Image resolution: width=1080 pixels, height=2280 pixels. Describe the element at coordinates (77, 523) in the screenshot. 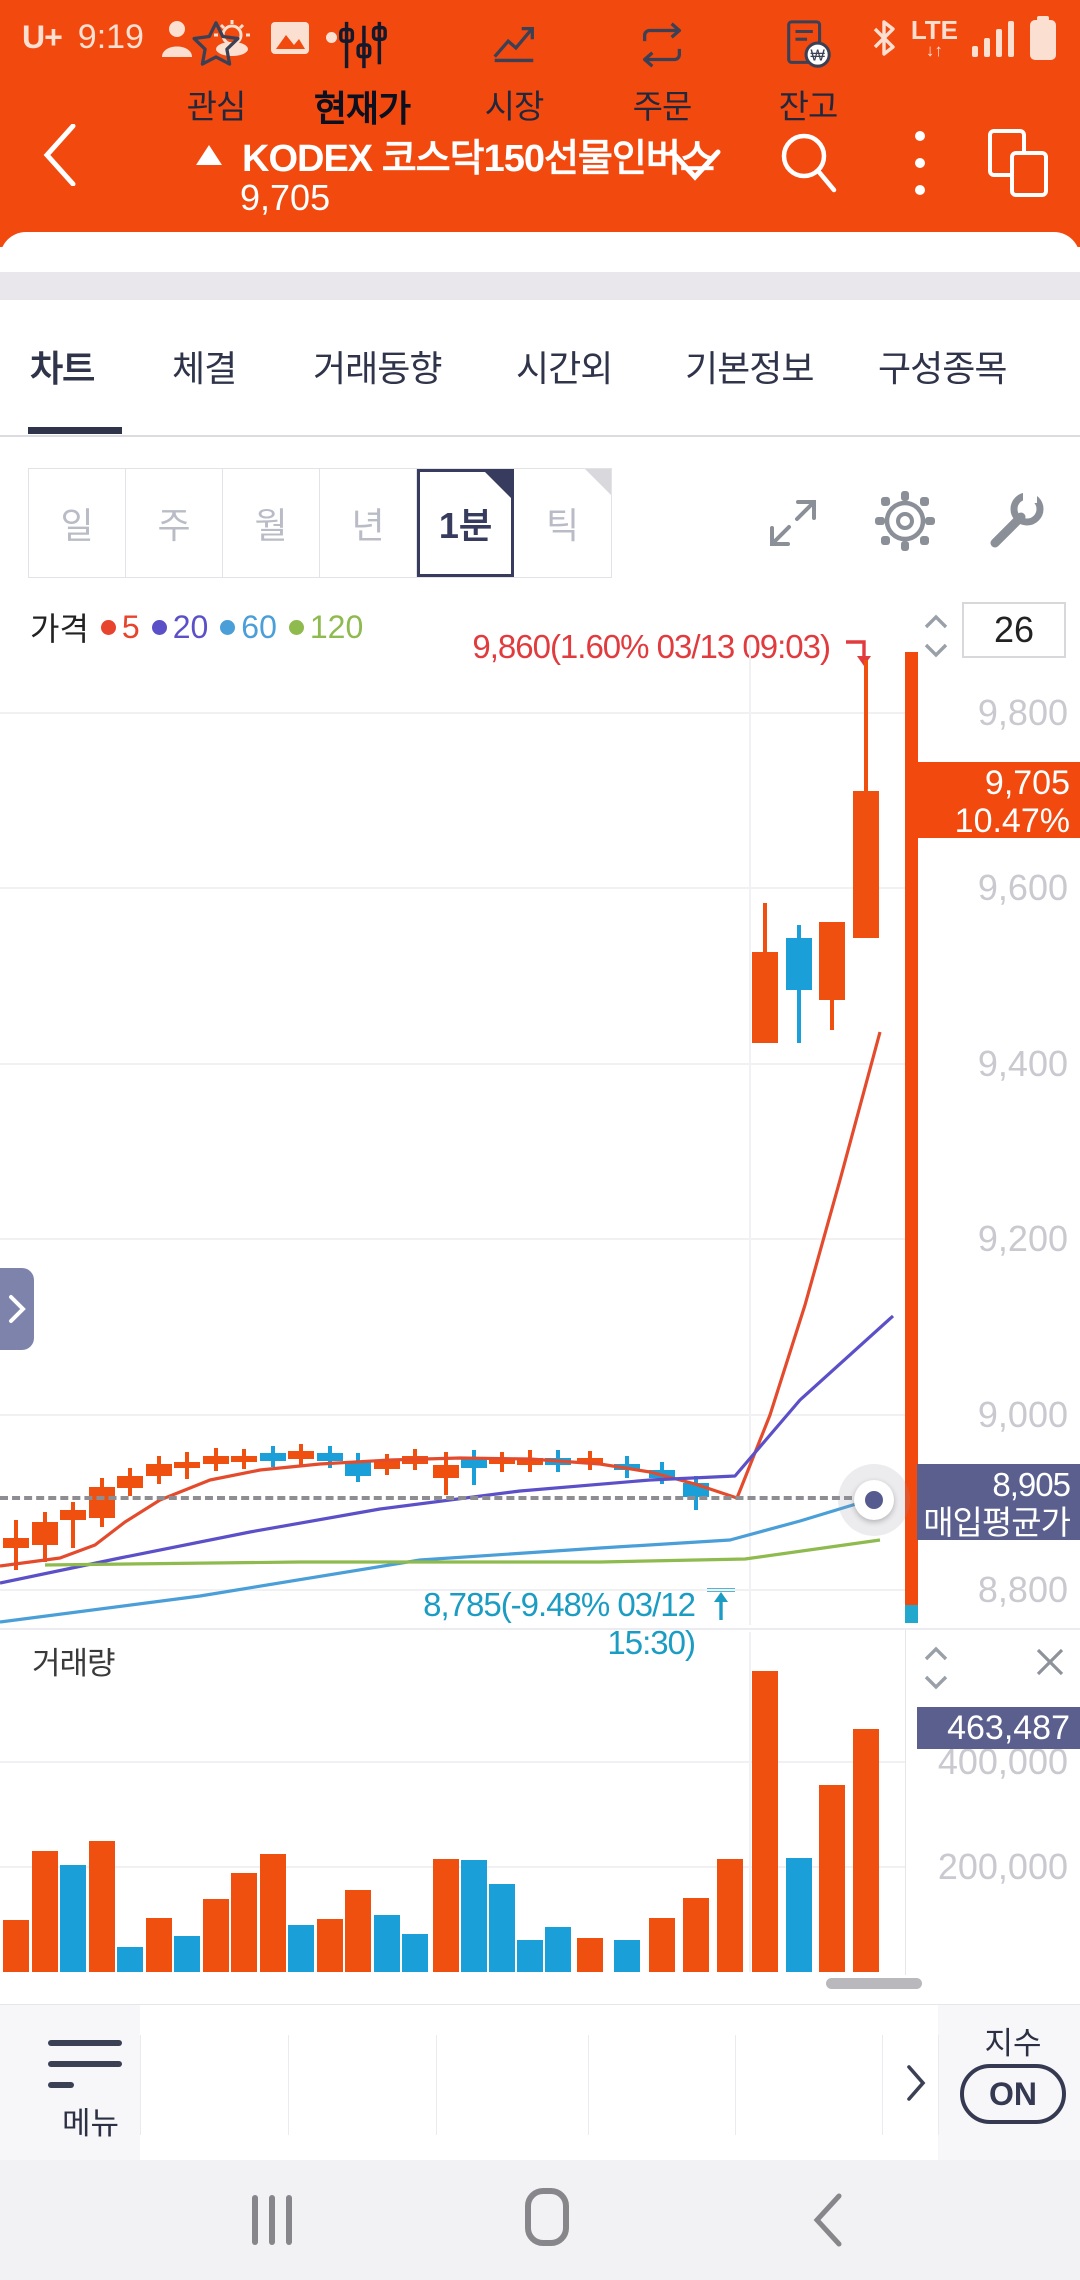

I see `timeframe-day: 일` at that location.